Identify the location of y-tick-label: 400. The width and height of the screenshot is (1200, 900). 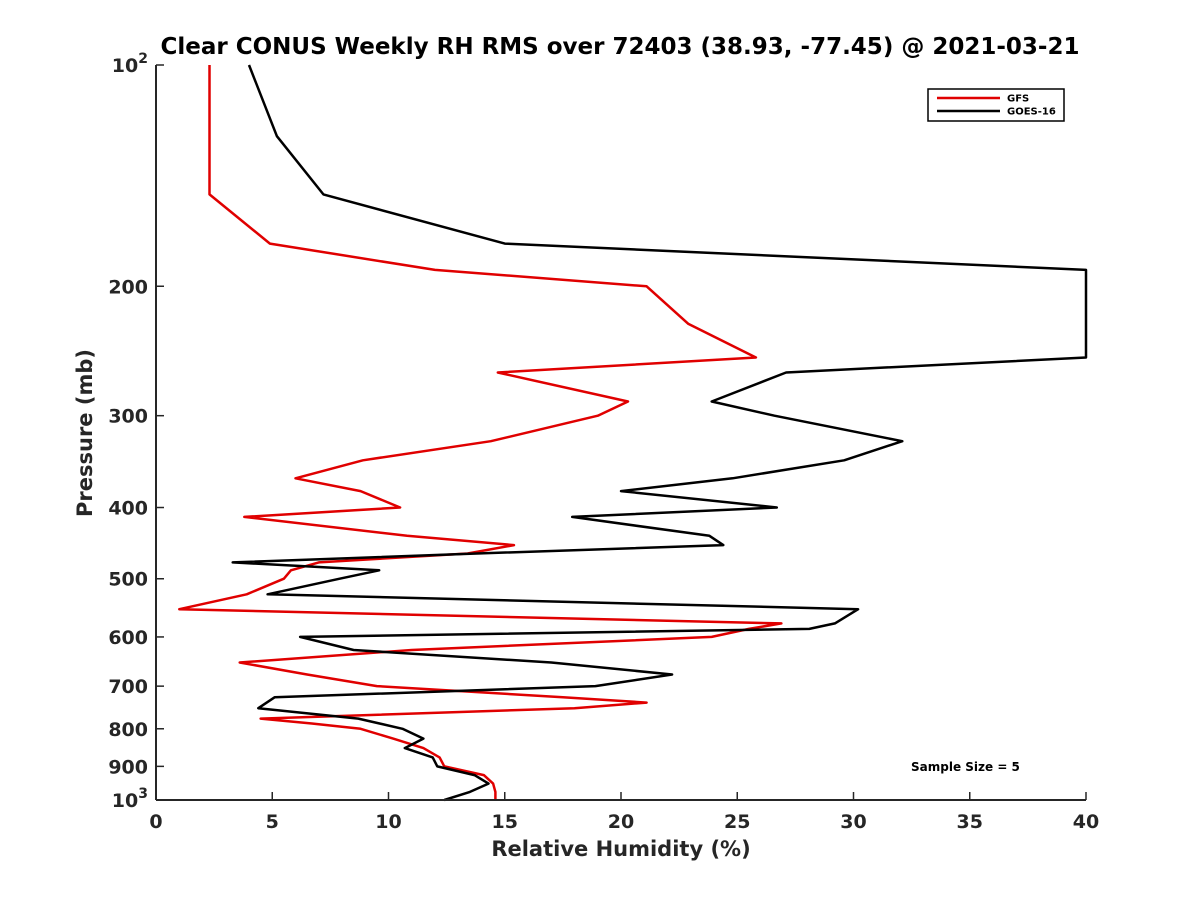
(128, 509).